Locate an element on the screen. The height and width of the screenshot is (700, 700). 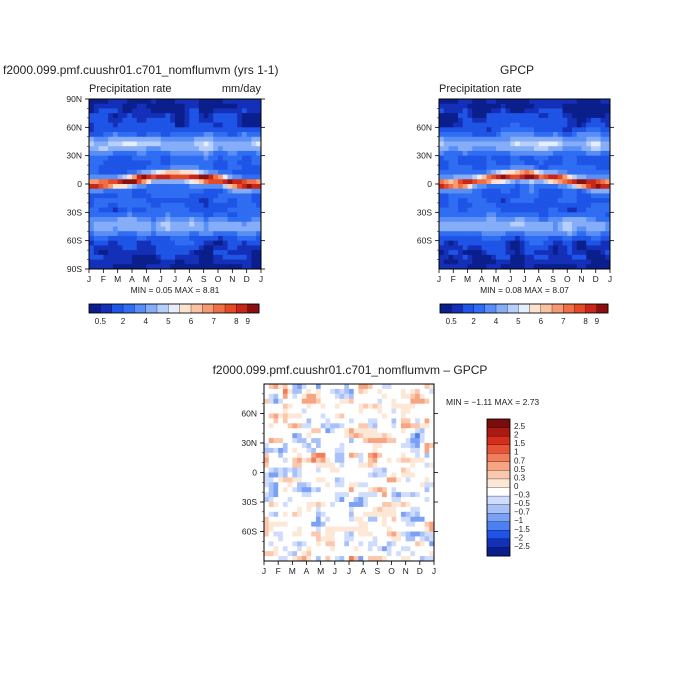
colorbar-swatch is located at coordinates (580, 308).